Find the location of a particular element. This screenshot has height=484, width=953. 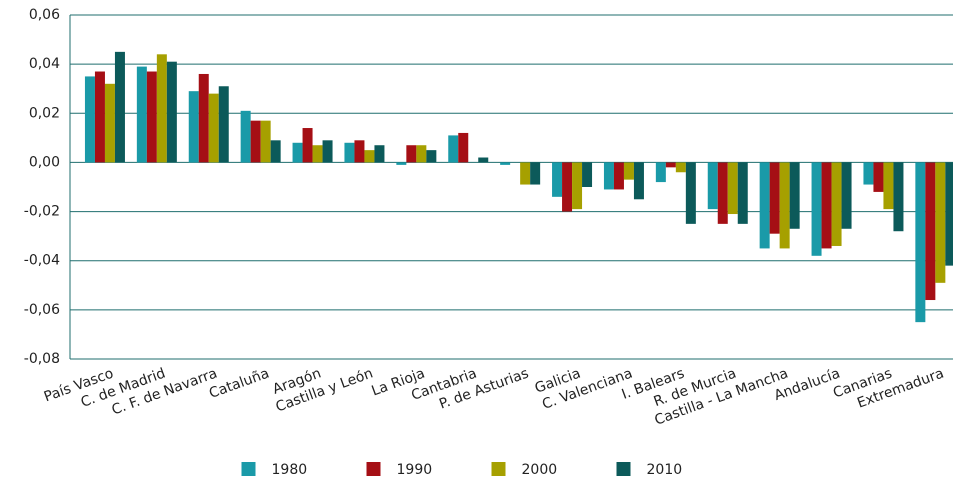

x-tick-label: Cataluña is located at coordinates (239, 383).